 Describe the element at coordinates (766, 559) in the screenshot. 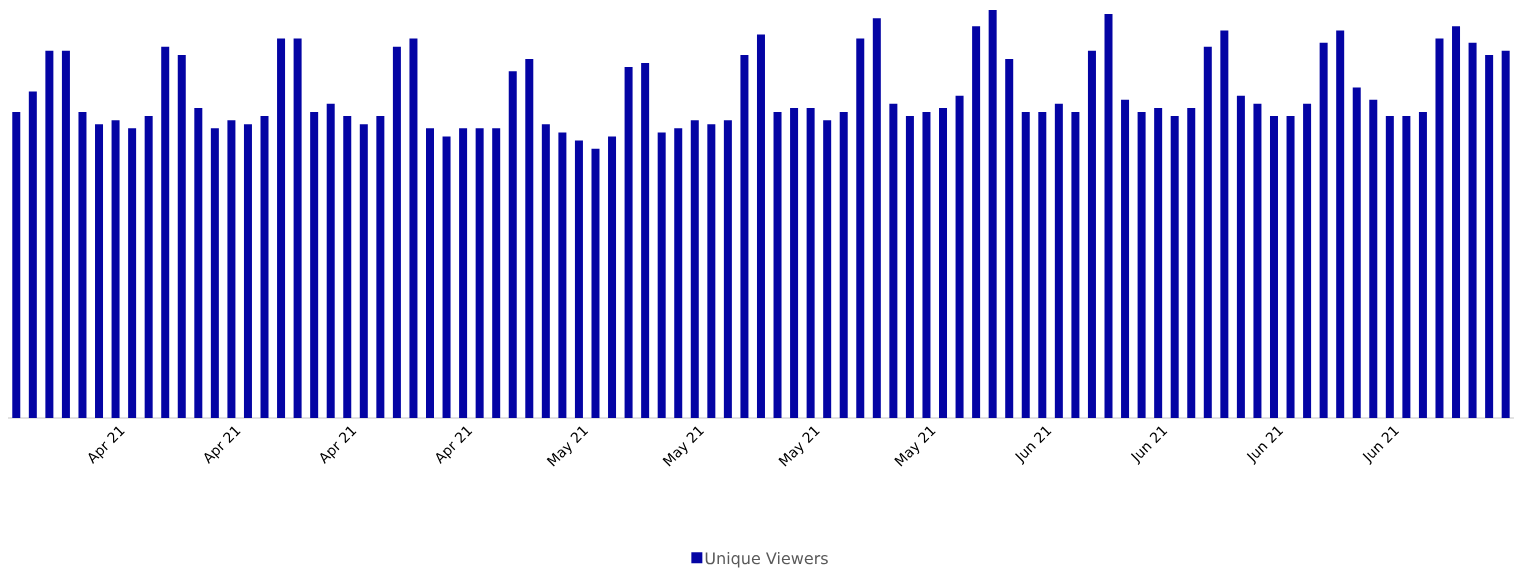

I see `legend-label: Unique Viewers` at that location.